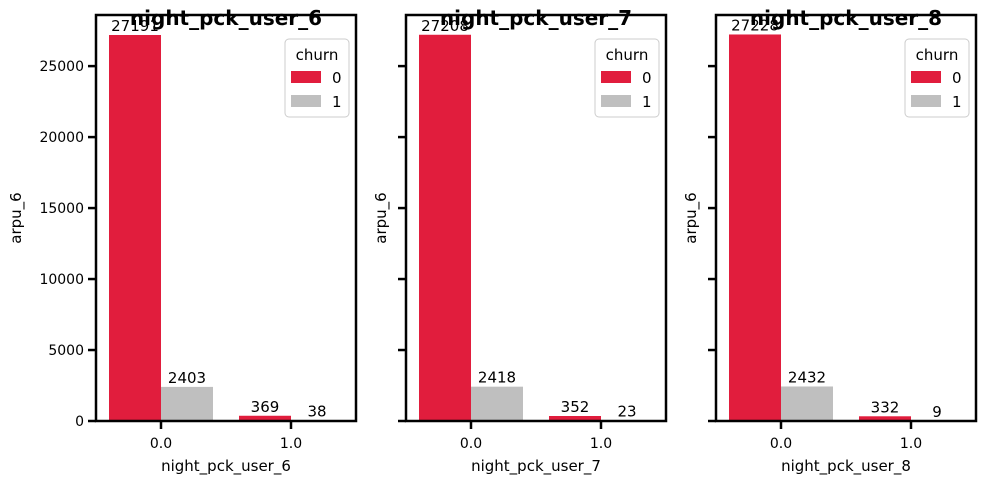 This screenshot has height=484, width=984. I want to click on x-axis-label: night_pck_user_6, so click(226, 466).